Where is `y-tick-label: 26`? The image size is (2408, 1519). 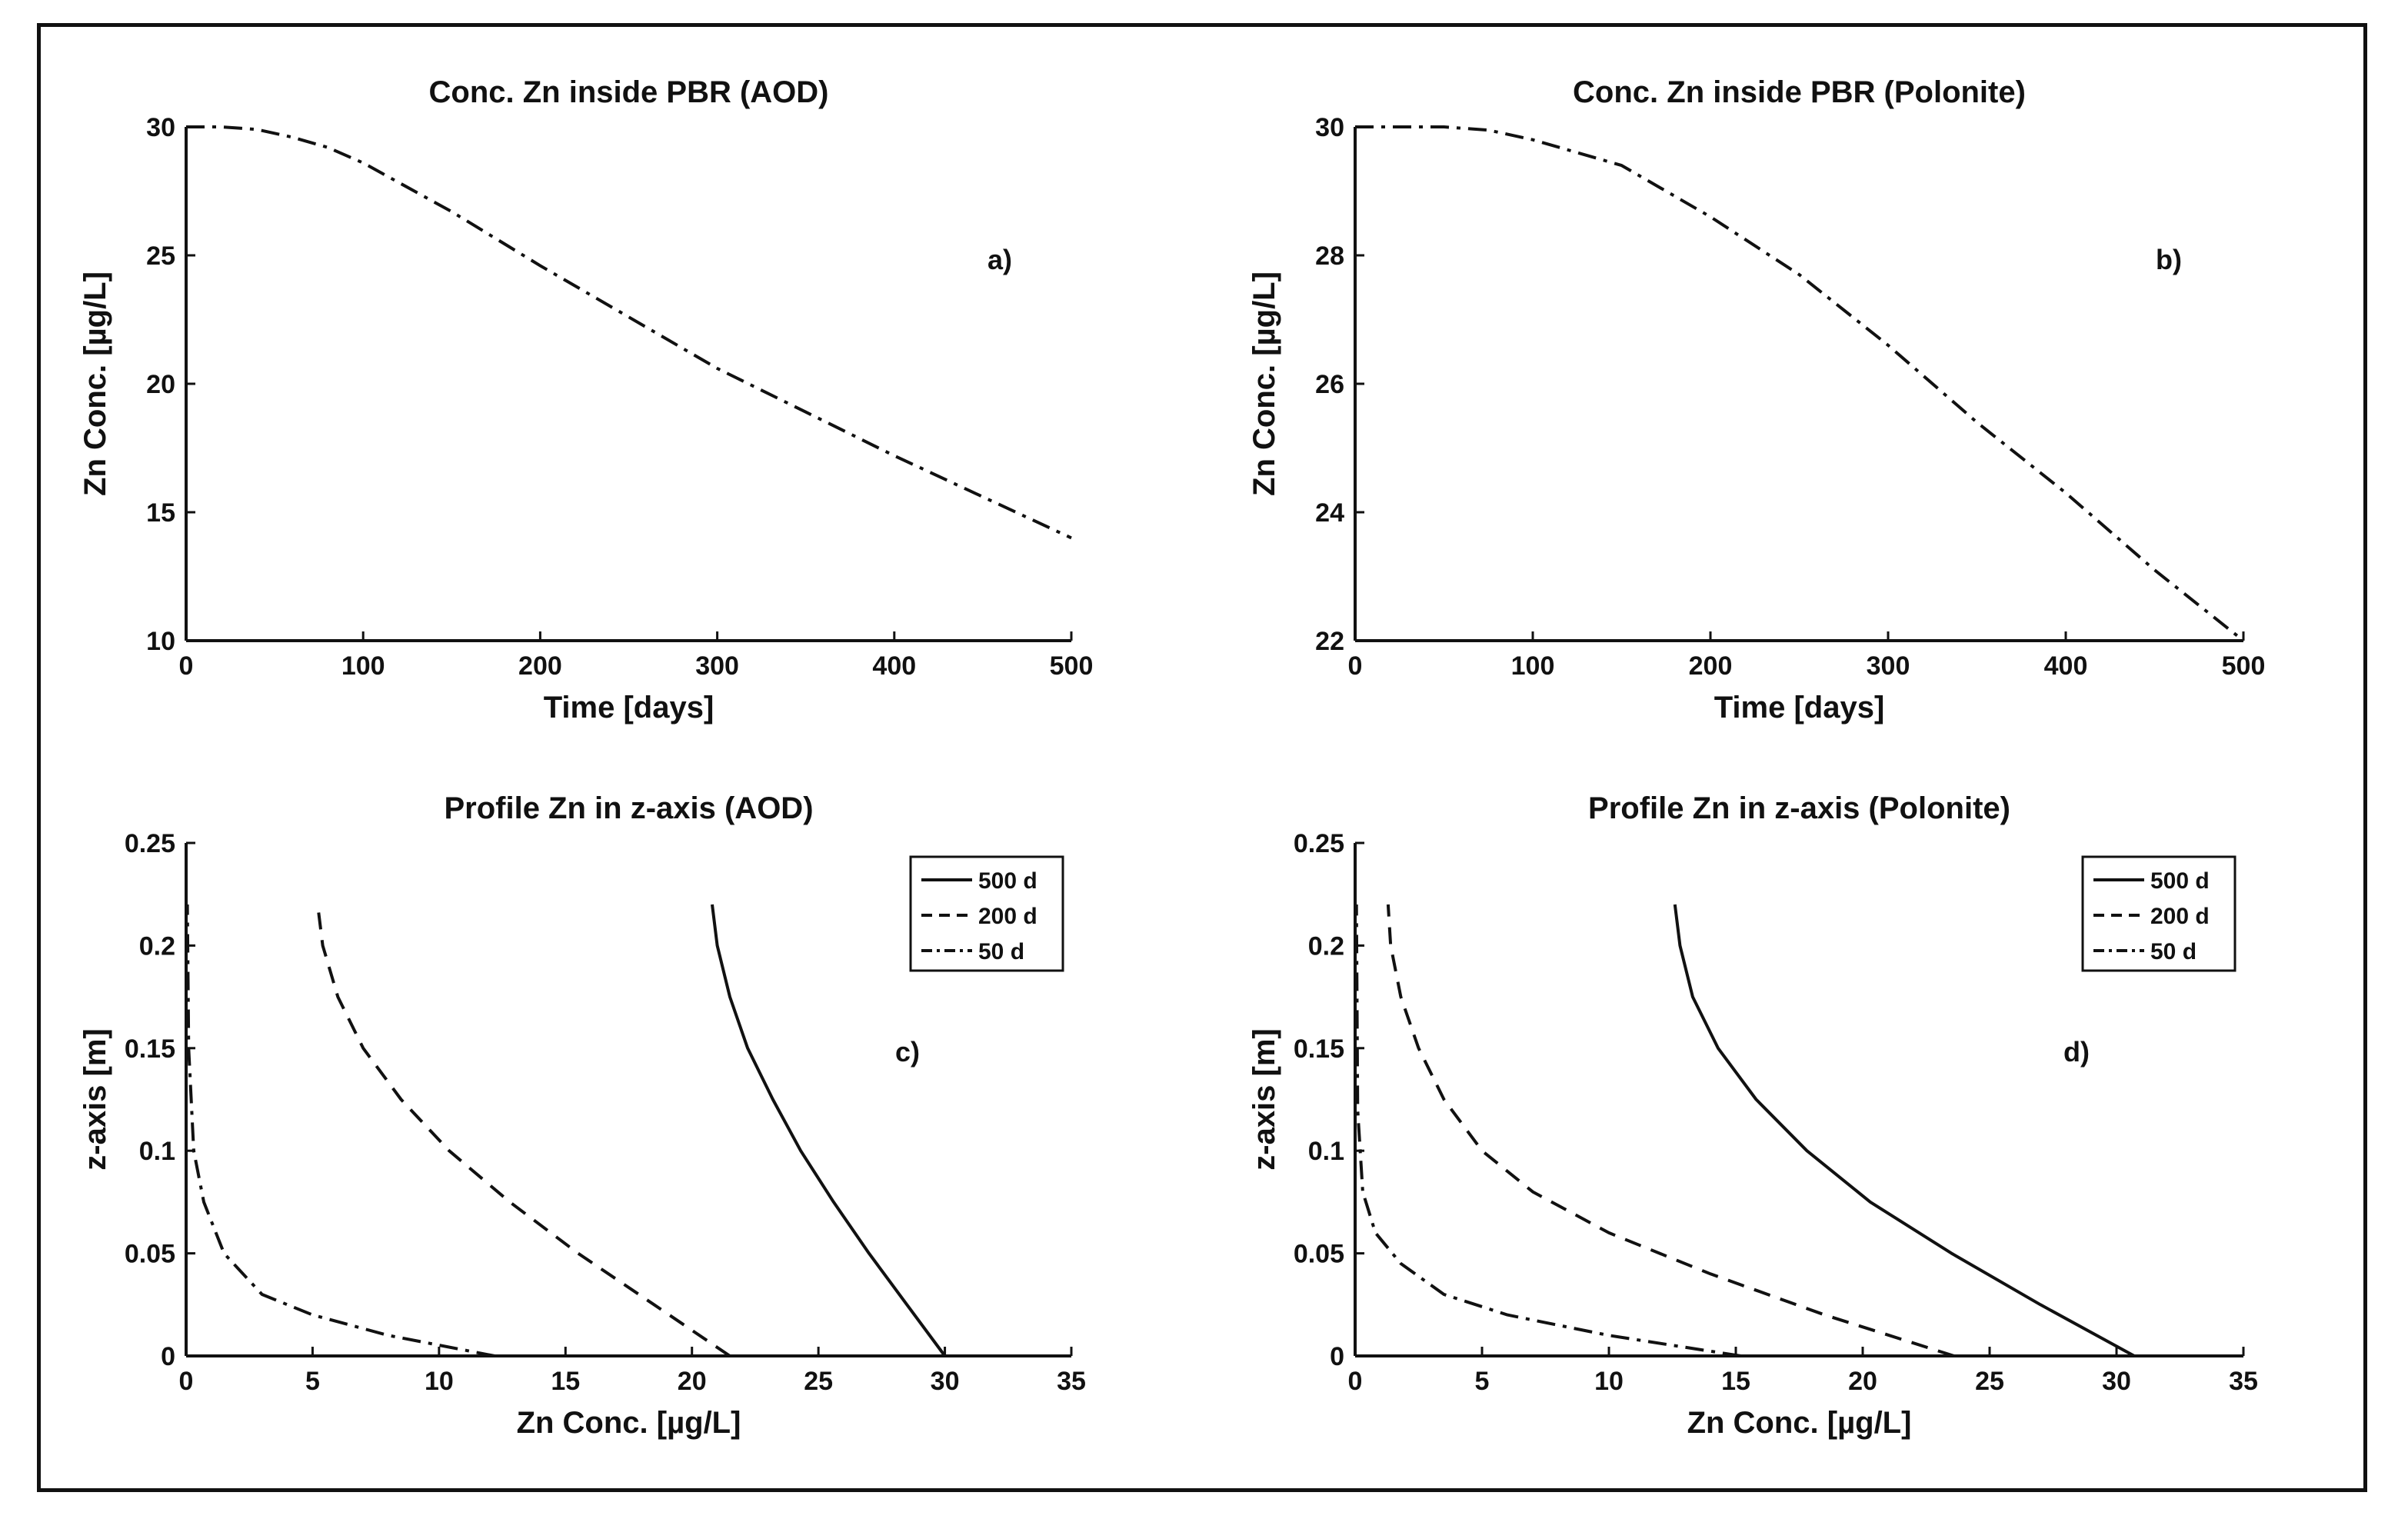 y-tick-label: 26 is located at coordinates (1329, 385).